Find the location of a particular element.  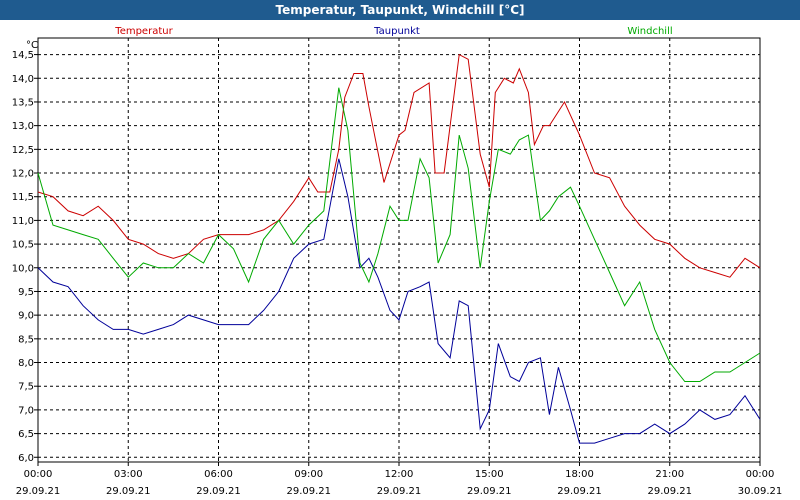

y-tick-label: 11,5 is located at coordinates (23, 197).